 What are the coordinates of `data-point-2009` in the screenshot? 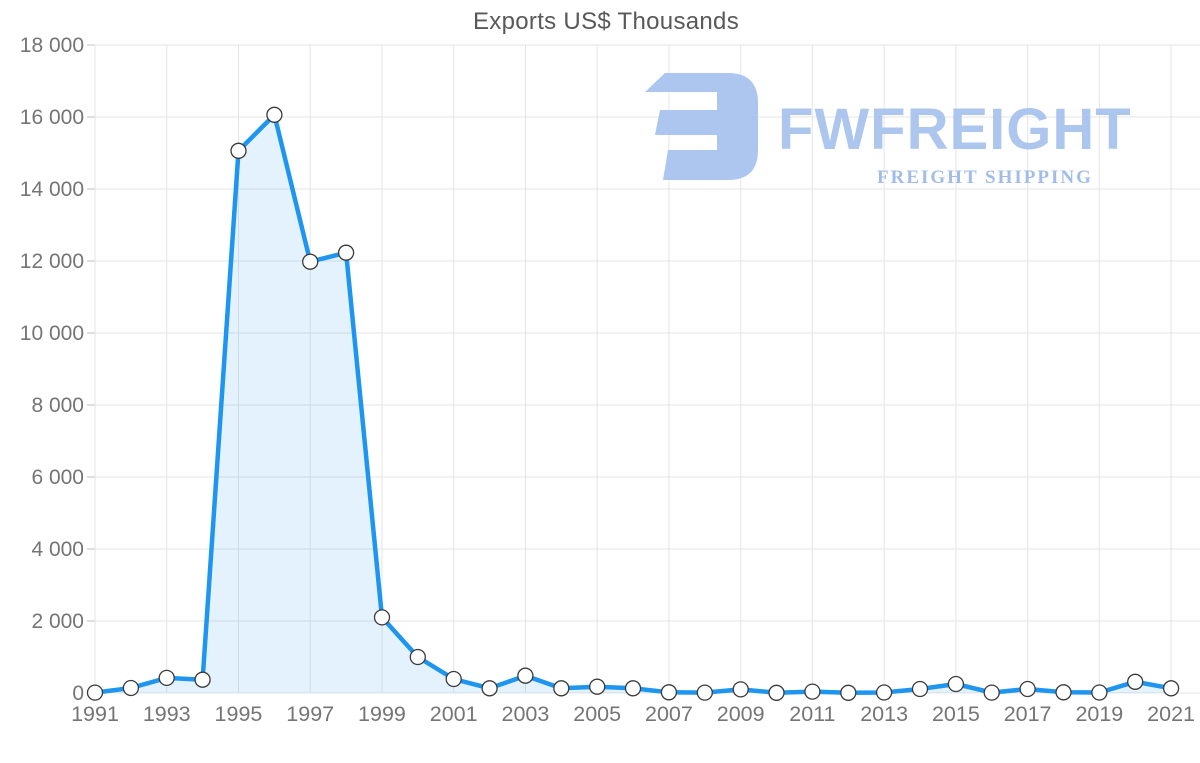 It's located at (740, 689).